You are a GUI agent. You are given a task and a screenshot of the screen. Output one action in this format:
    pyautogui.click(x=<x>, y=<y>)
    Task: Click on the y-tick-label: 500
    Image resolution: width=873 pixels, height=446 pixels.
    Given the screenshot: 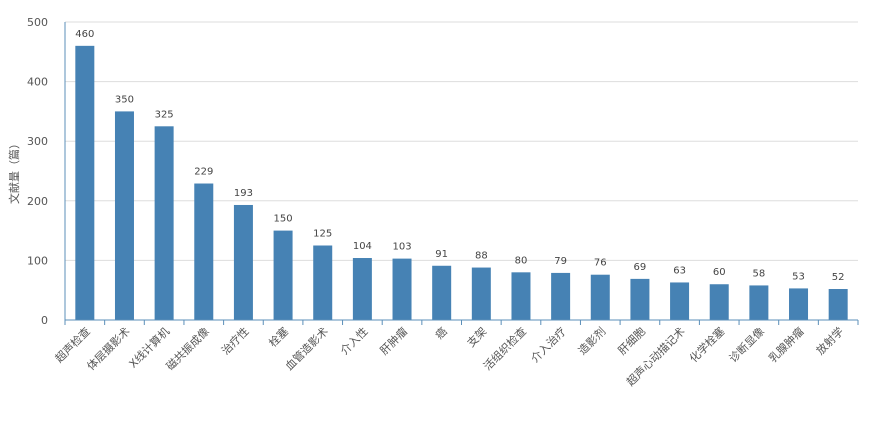 What is the action you would take?
    pyautogui.click(x=37, y=22)
    